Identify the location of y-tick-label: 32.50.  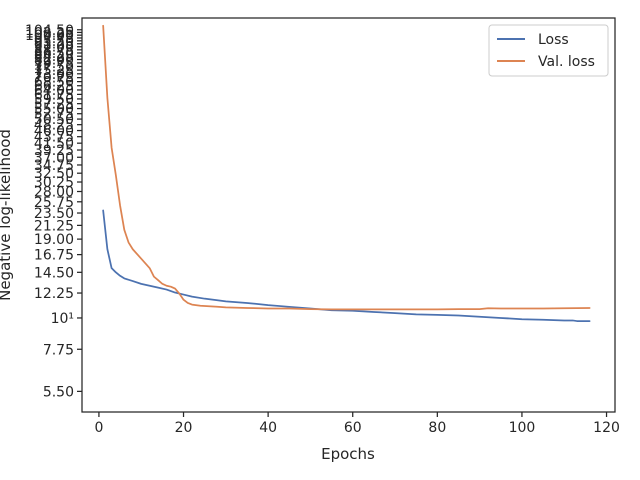
(54, 174).